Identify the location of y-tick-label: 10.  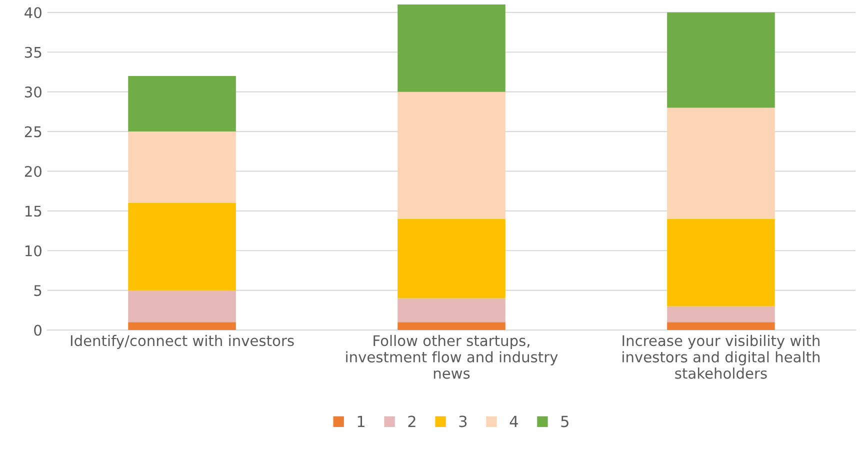
(33, 250).